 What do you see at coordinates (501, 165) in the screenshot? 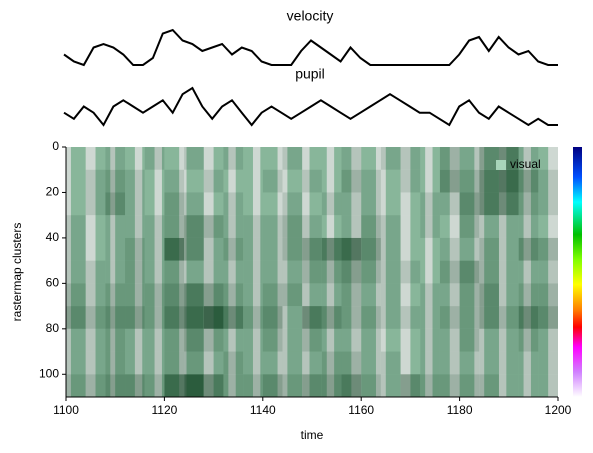
I see `legend-swatch` at bounding box center [501, 165].